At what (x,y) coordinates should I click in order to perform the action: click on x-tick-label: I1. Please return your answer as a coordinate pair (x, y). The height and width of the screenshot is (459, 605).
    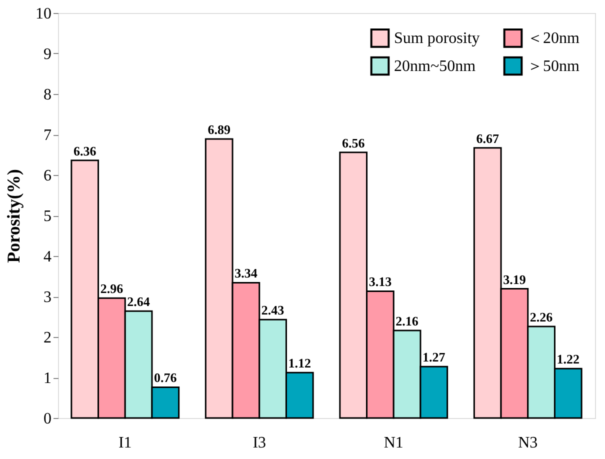
    Looking at the image, I should click on (125, 443).